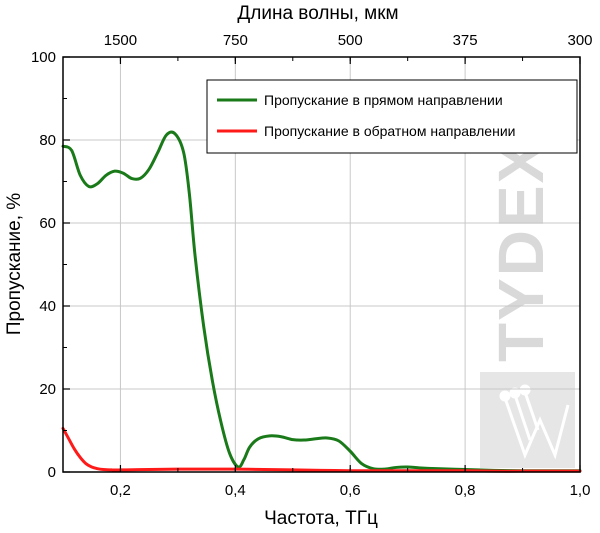  I want to click on tydex-watermark: TYDEX, so click(527, 303).